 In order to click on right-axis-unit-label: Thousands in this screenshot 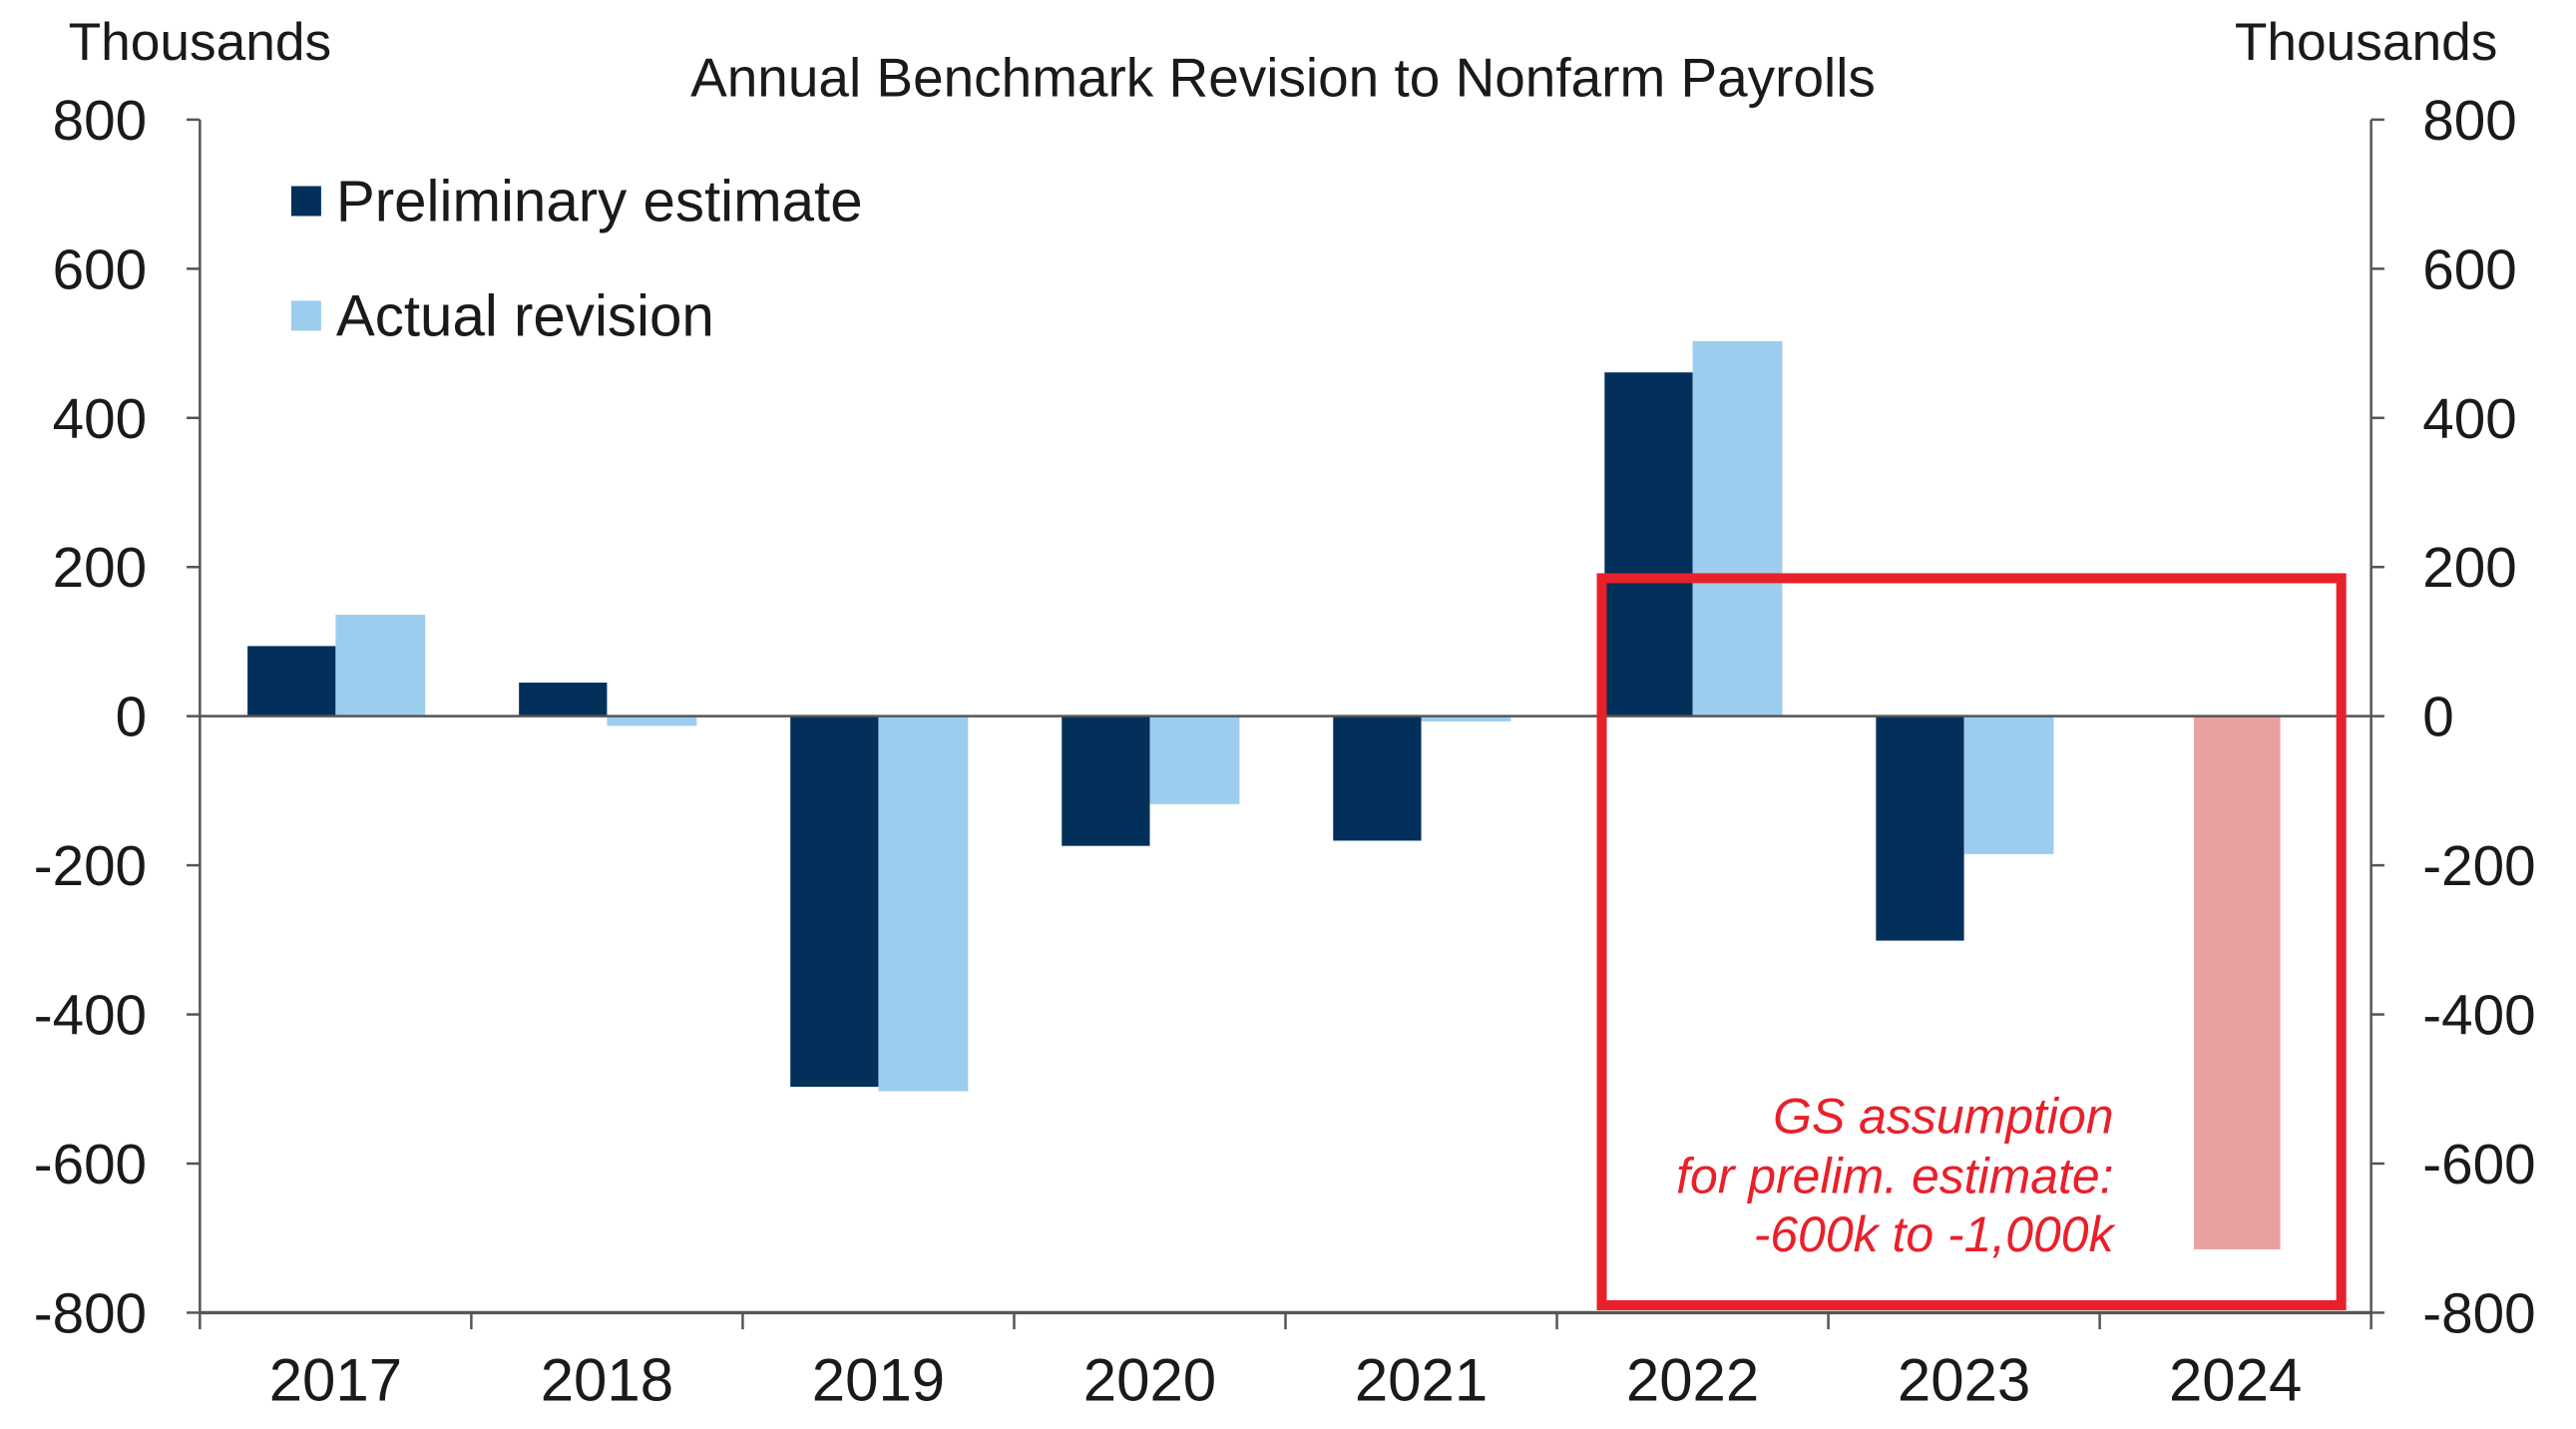, I will do `click(2366, 42)`.